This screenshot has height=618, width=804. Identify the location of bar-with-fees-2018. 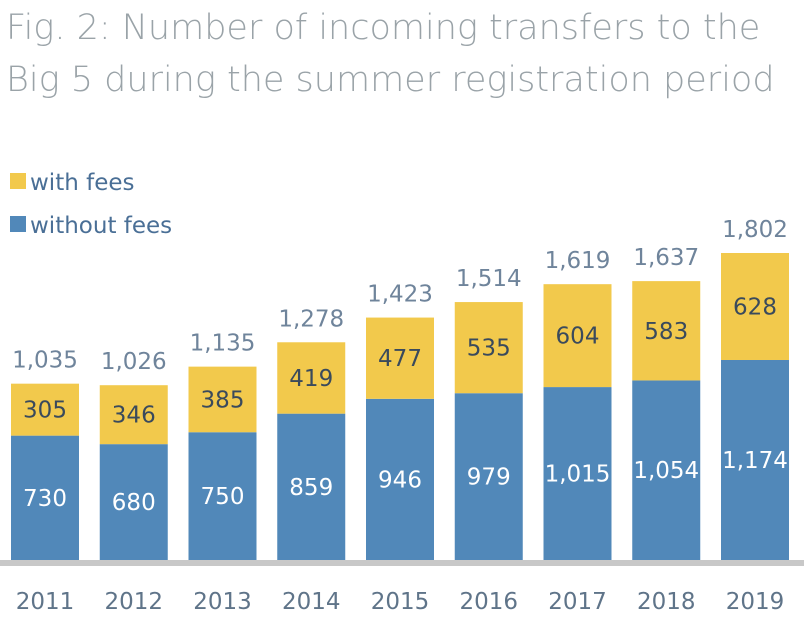
(666, 331).